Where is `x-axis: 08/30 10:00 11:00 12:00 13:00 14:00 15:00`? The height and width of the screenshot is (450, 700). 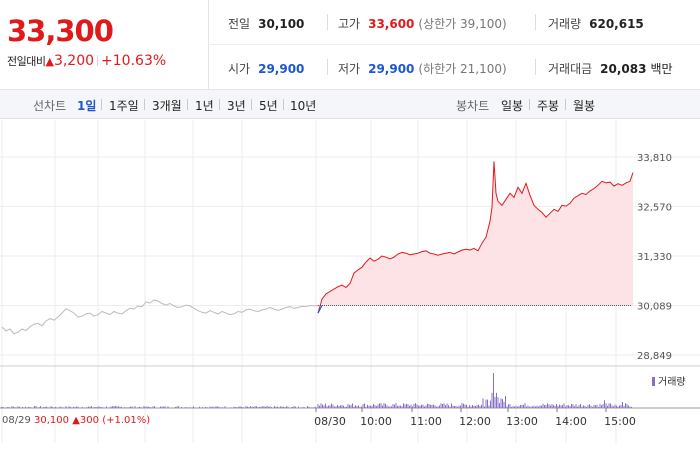 x-axis: 08/30 10:00 11:00 12:00 13:00 14:00 15:00 is located at coordinates (475, 418).